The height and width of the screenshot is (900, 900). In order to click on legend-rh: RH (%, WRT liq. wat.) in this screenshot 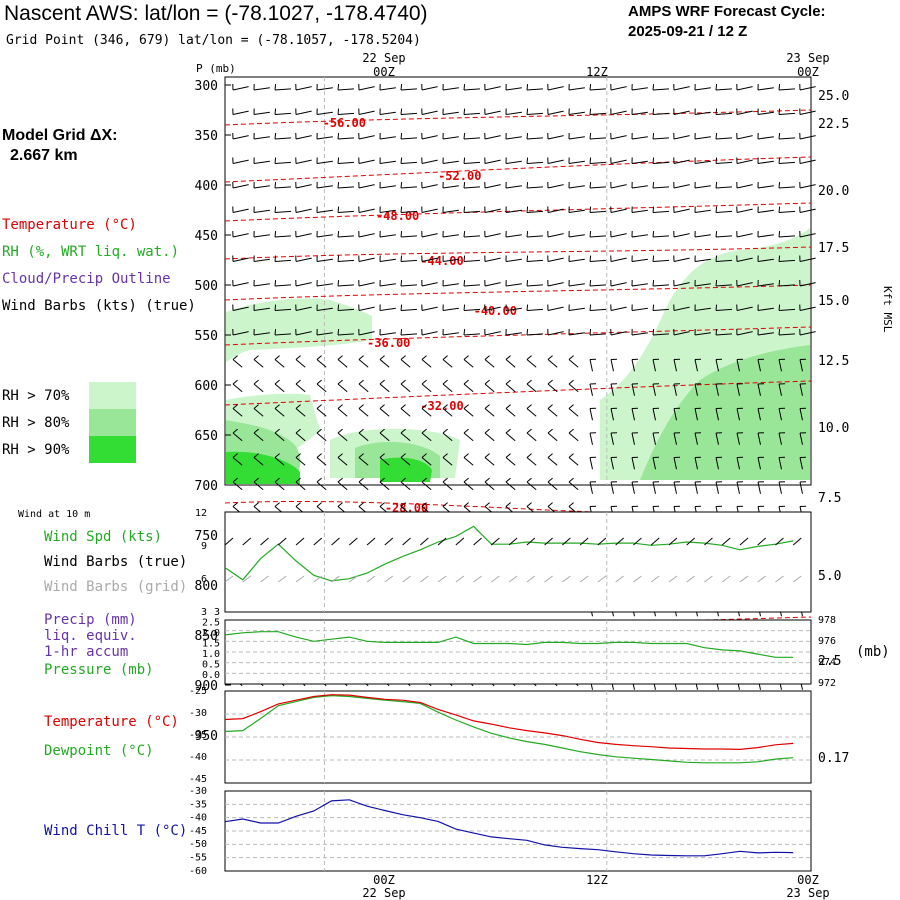, I will do `click(91, 252)`.